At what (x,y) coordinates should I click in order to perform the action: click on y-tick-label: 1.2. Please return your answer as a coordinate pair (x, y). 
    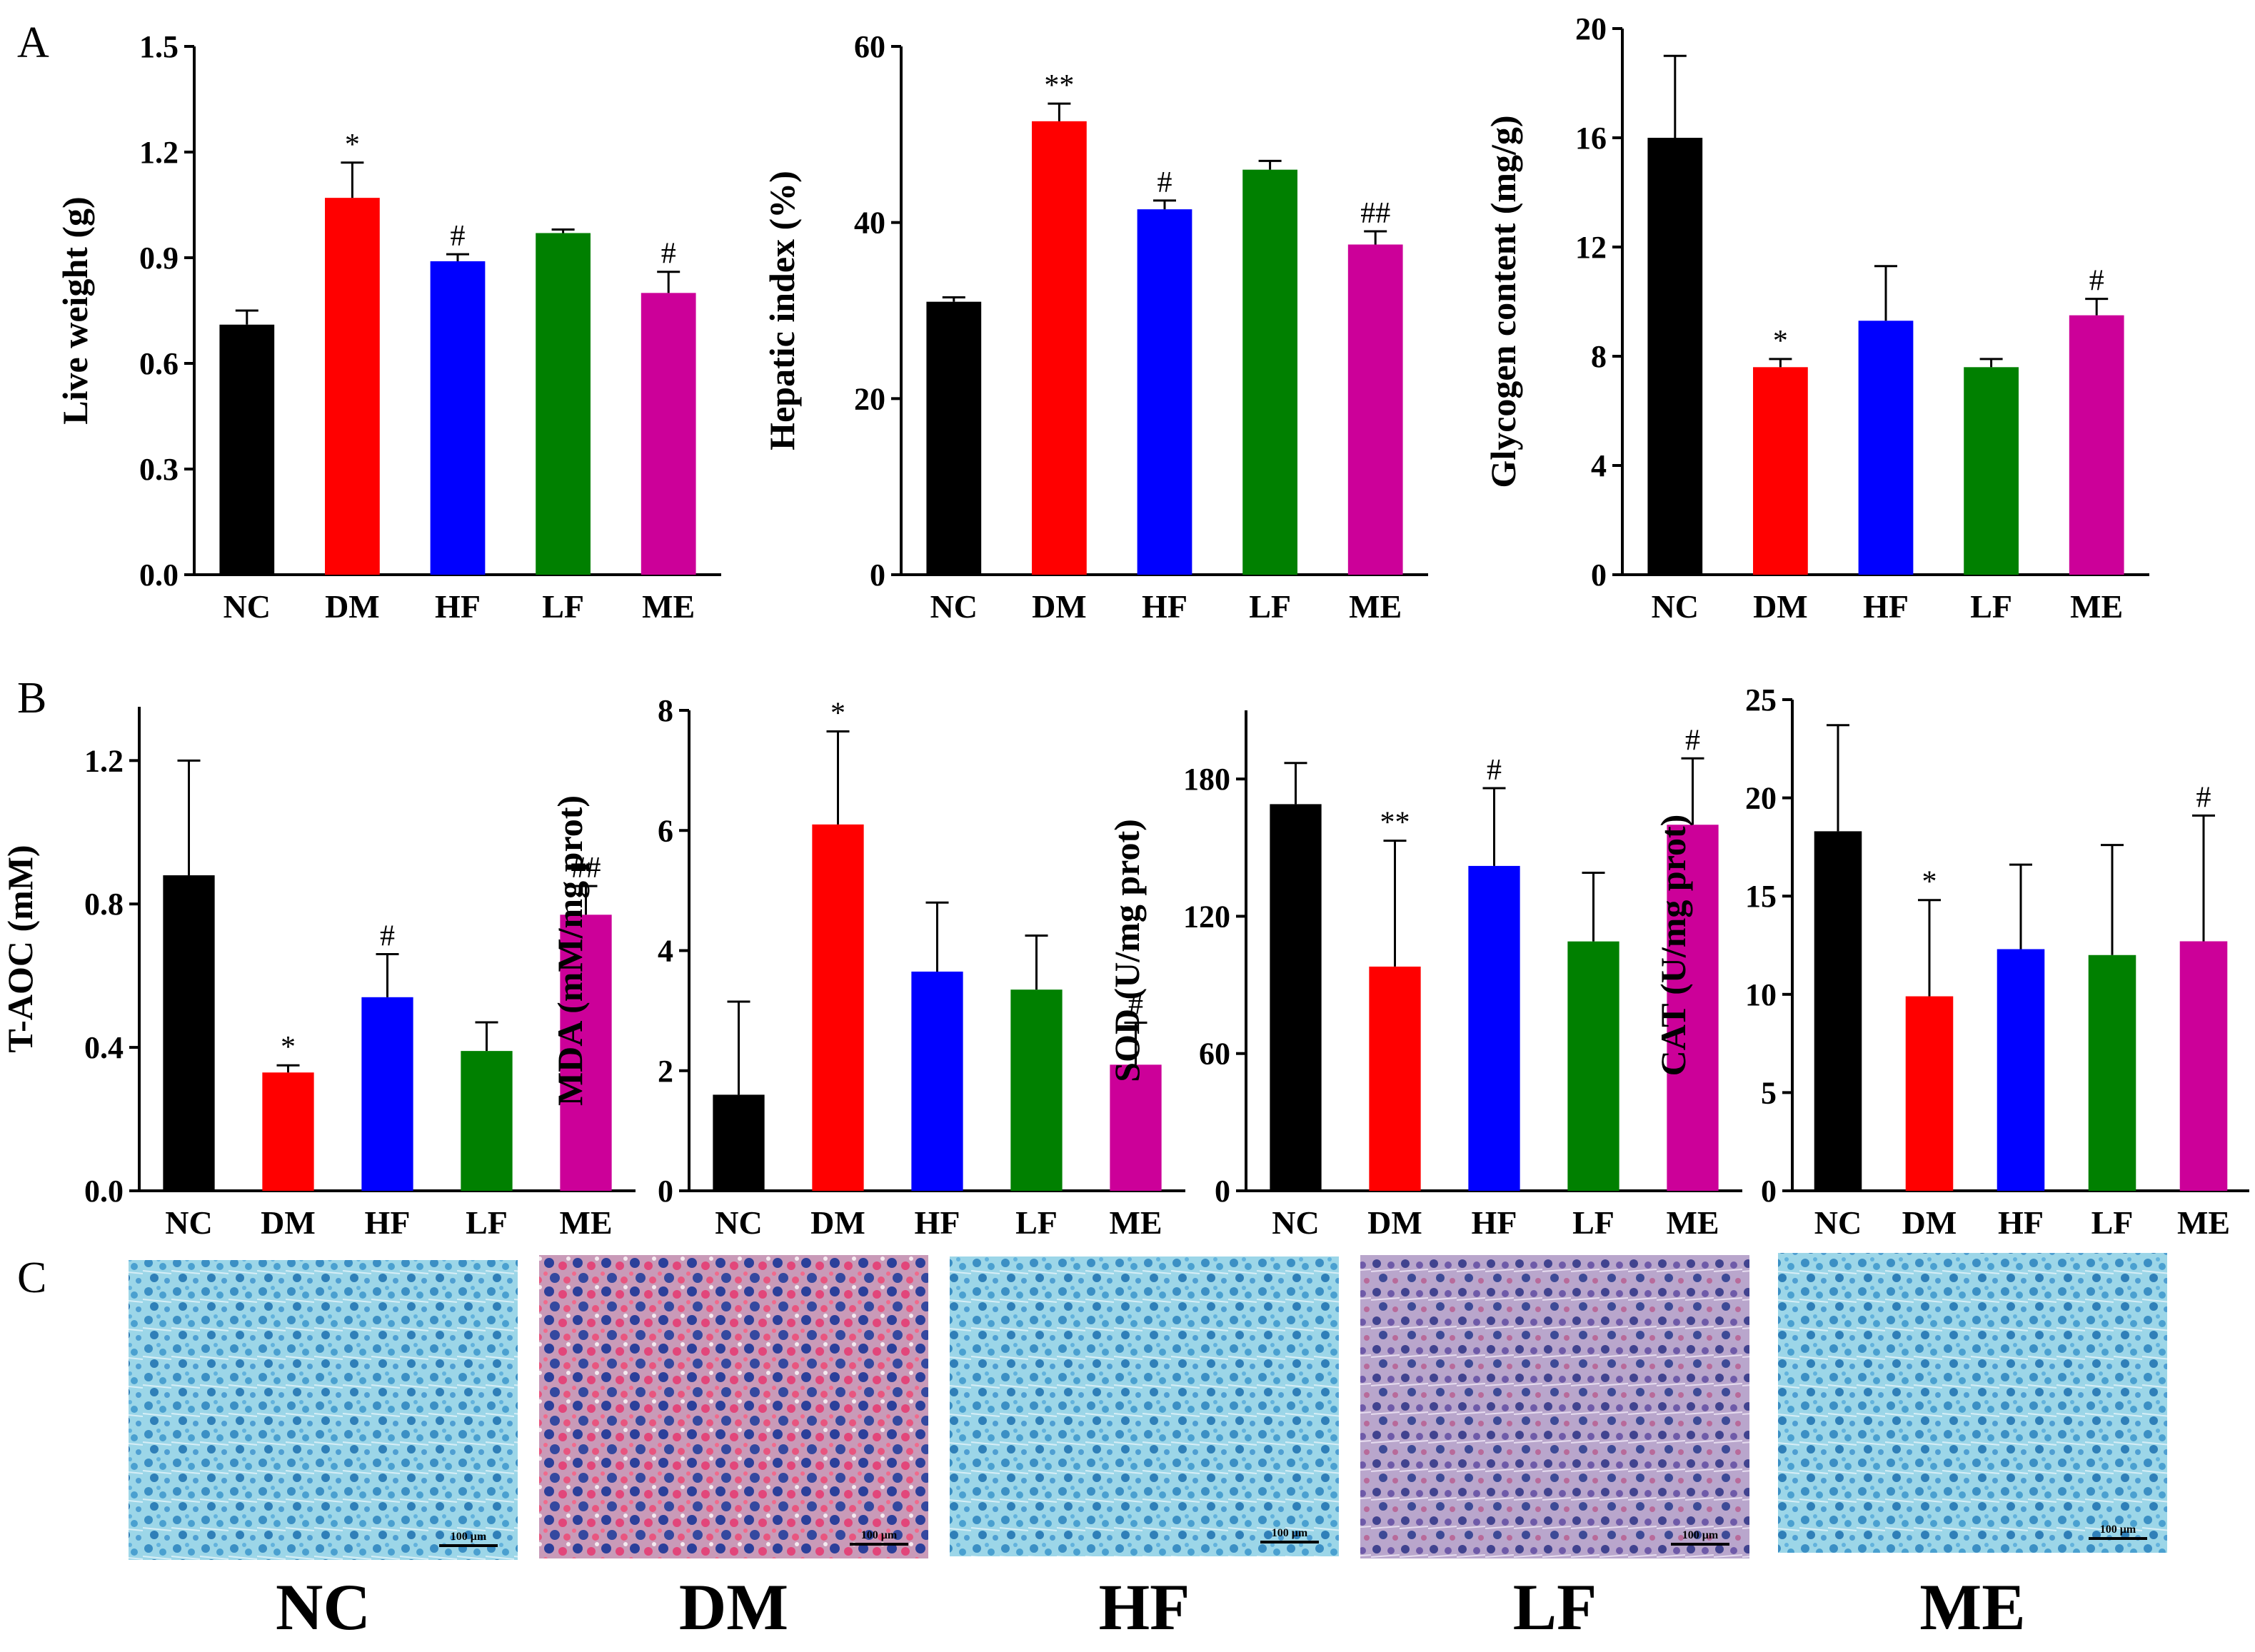
    Looking at the image, I should click on (104, 761).